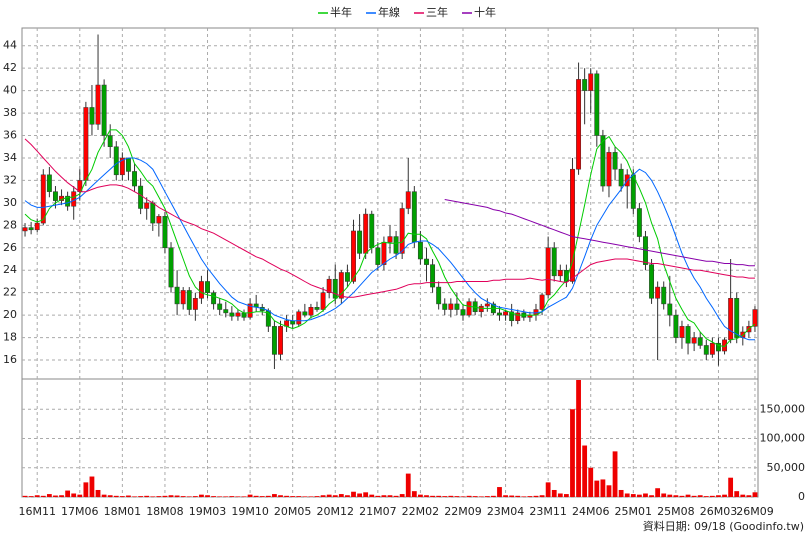 This screenshot has height=544, width=808. Describe the element at coordinates (10, 314) in the screenshot. I see `y-tick-label: 20` at that location.